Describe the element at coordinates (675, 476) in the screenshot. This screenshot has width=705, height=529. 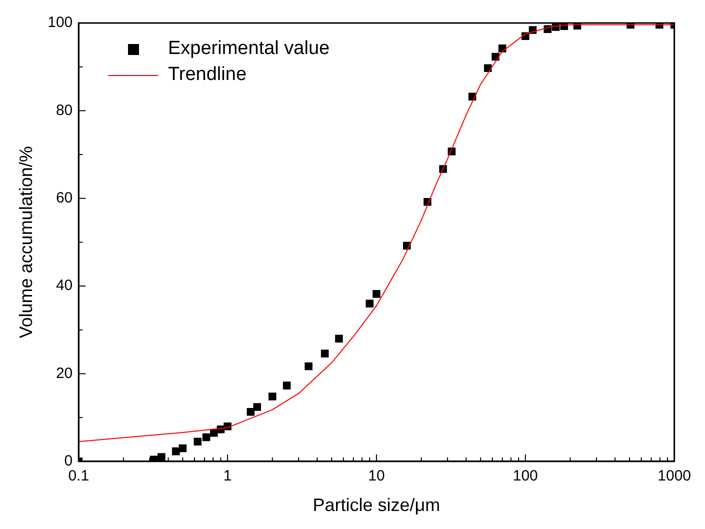
I see `x-tick-label: 1000` at that location.